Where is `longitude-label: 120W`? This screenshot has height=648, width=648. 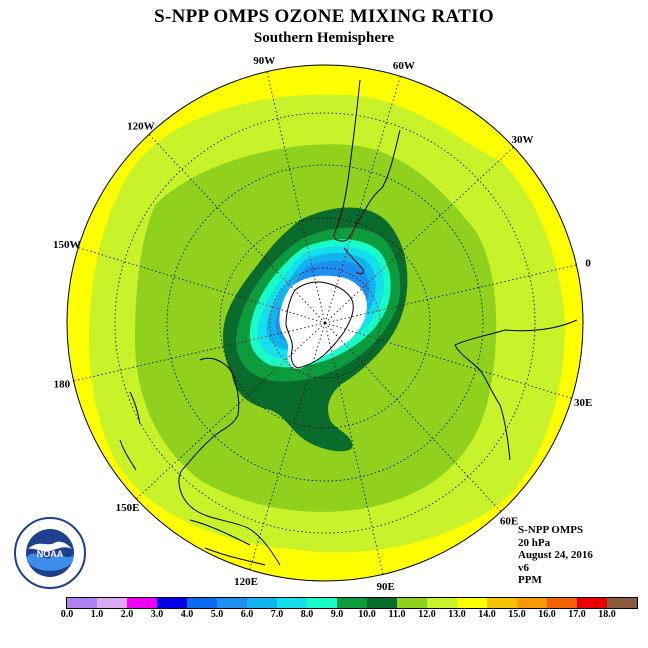
longitude-label: 120W is located at coordinates (141, 127).